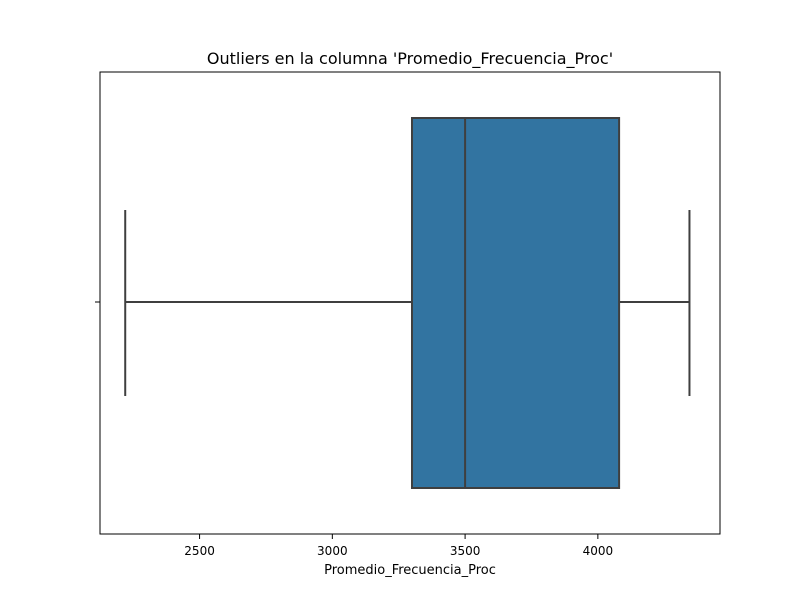 The height and width of the screenshot is (600, 800). What do you see at coordinates (199, 551) in the screenshot?
I see `x-tick-label: 2500` at bounding box center [199, 551].